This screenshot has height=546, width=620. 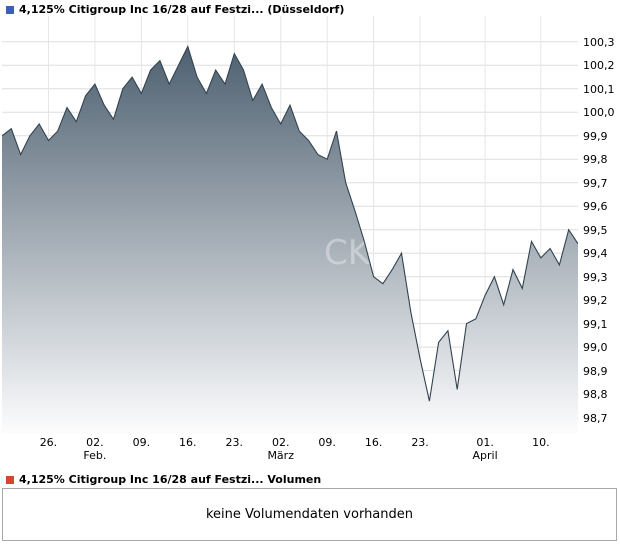 What do you see at coordinates (95, 455) in the screenshot?
I see `x-month-label: Feb.` at bounding box center [95, 455].